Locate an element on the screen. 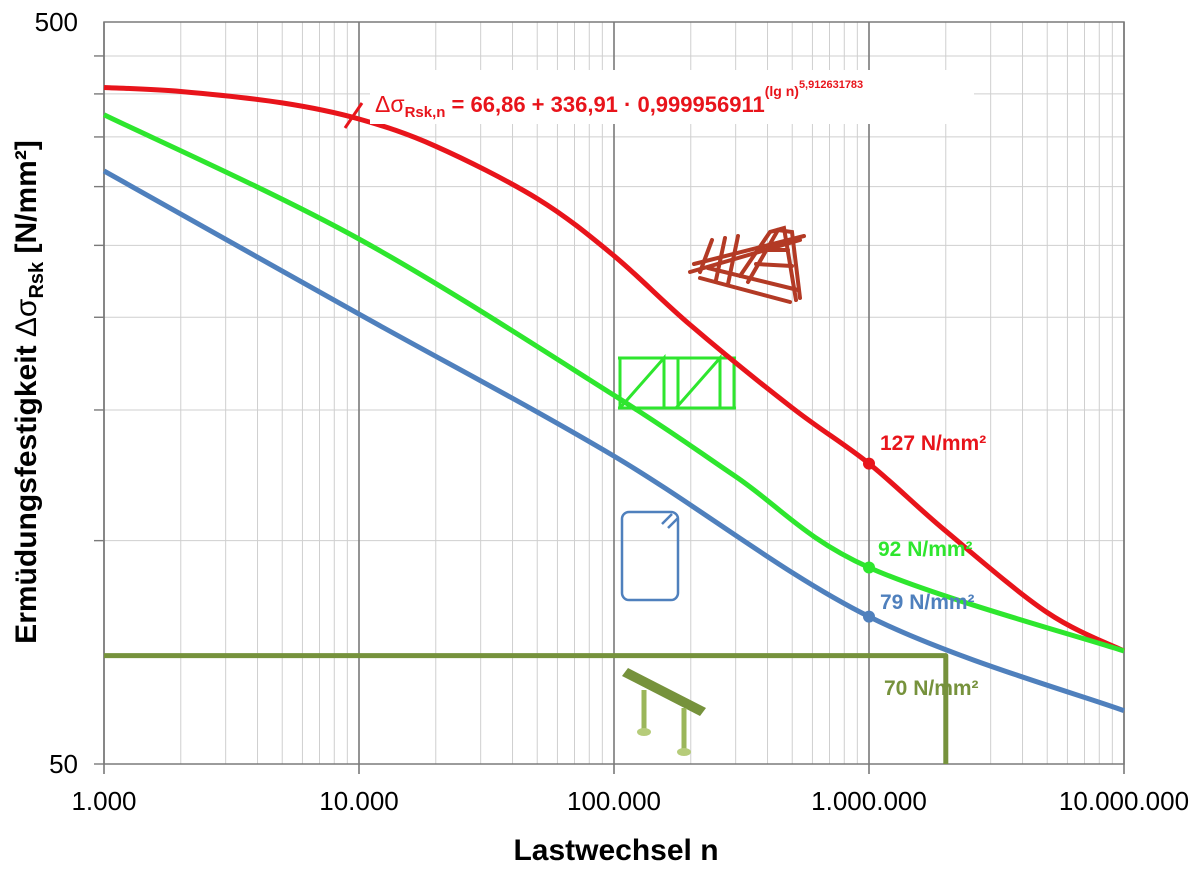  green-truss-girder-icon is located at coordinates (677, 382).